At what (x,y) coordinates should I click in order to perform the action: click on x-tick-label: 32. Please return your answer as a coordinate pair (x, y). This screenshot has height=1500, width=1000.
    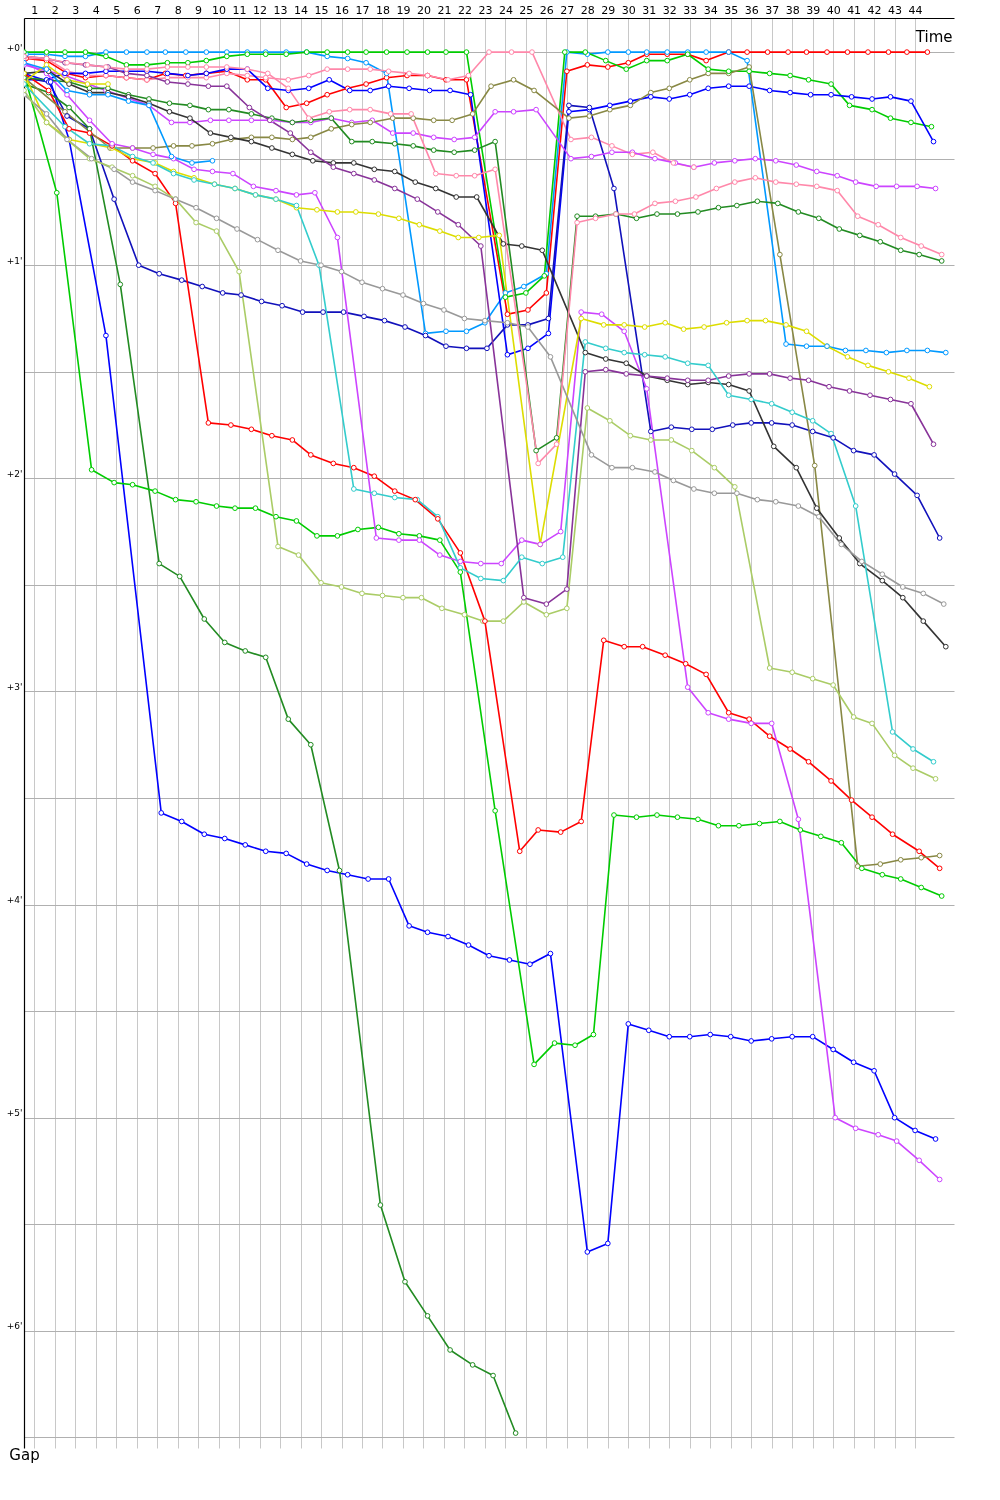
    Looking at the image, I should click on (669, 10).